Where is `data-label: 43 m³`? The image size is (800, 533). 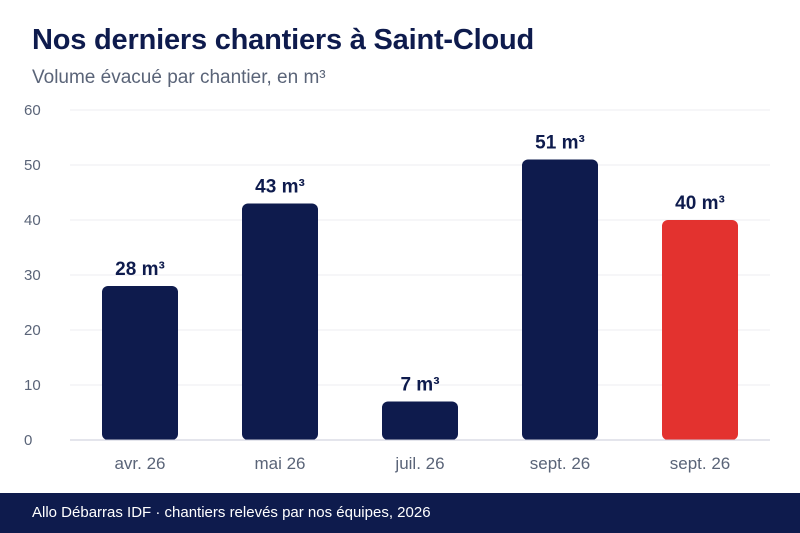 data-label: 43 m³ is located at coordinates (280, 187).